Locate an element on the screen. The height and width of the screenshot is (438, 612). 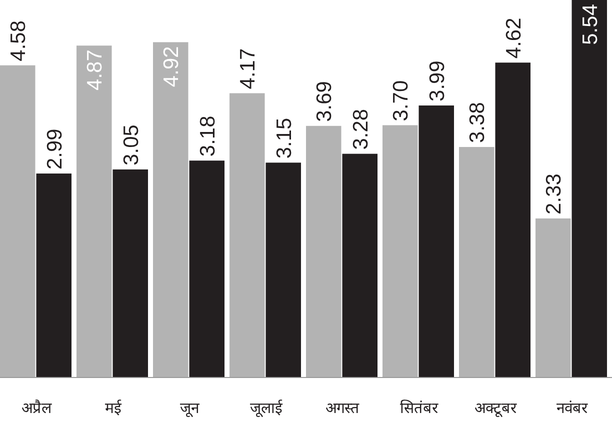
data-label: 3.38 is located at coordinates (478, 122).